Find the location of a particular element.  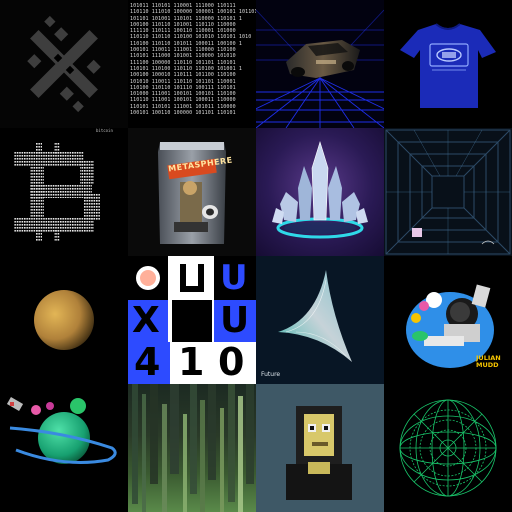

retro-car-art is located at coordinates (320, 68).